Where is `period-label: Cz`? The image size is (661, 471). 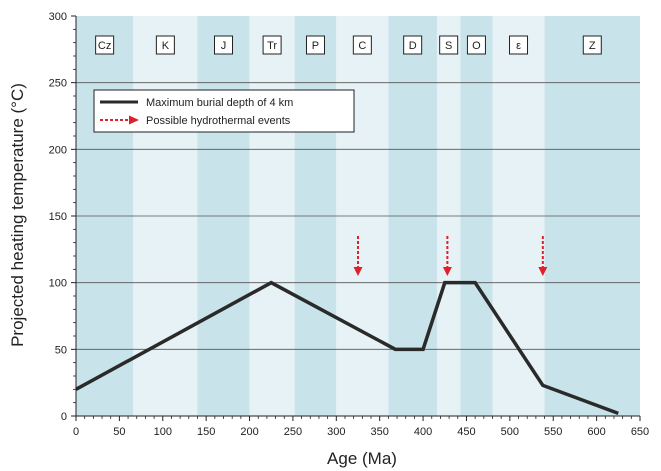
period-label: Cz is located at coordinates (104, 46).